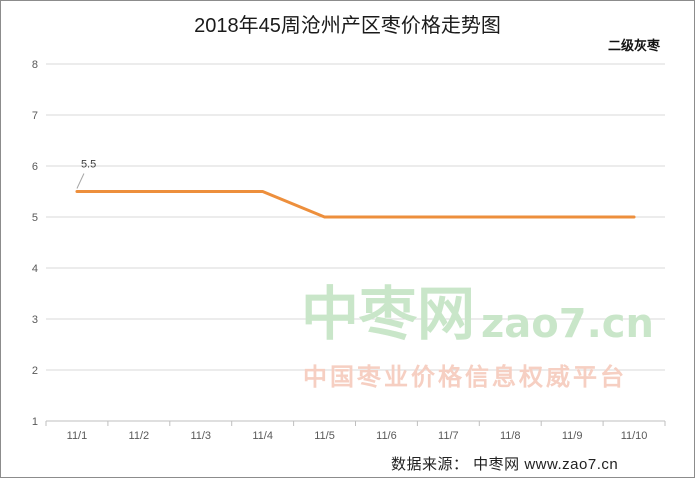 The image size is (695, 478). Describe the element at coordinates (386, 436) in the screenshot. I see `x-tick-label-11-6: 11/6` at that location.